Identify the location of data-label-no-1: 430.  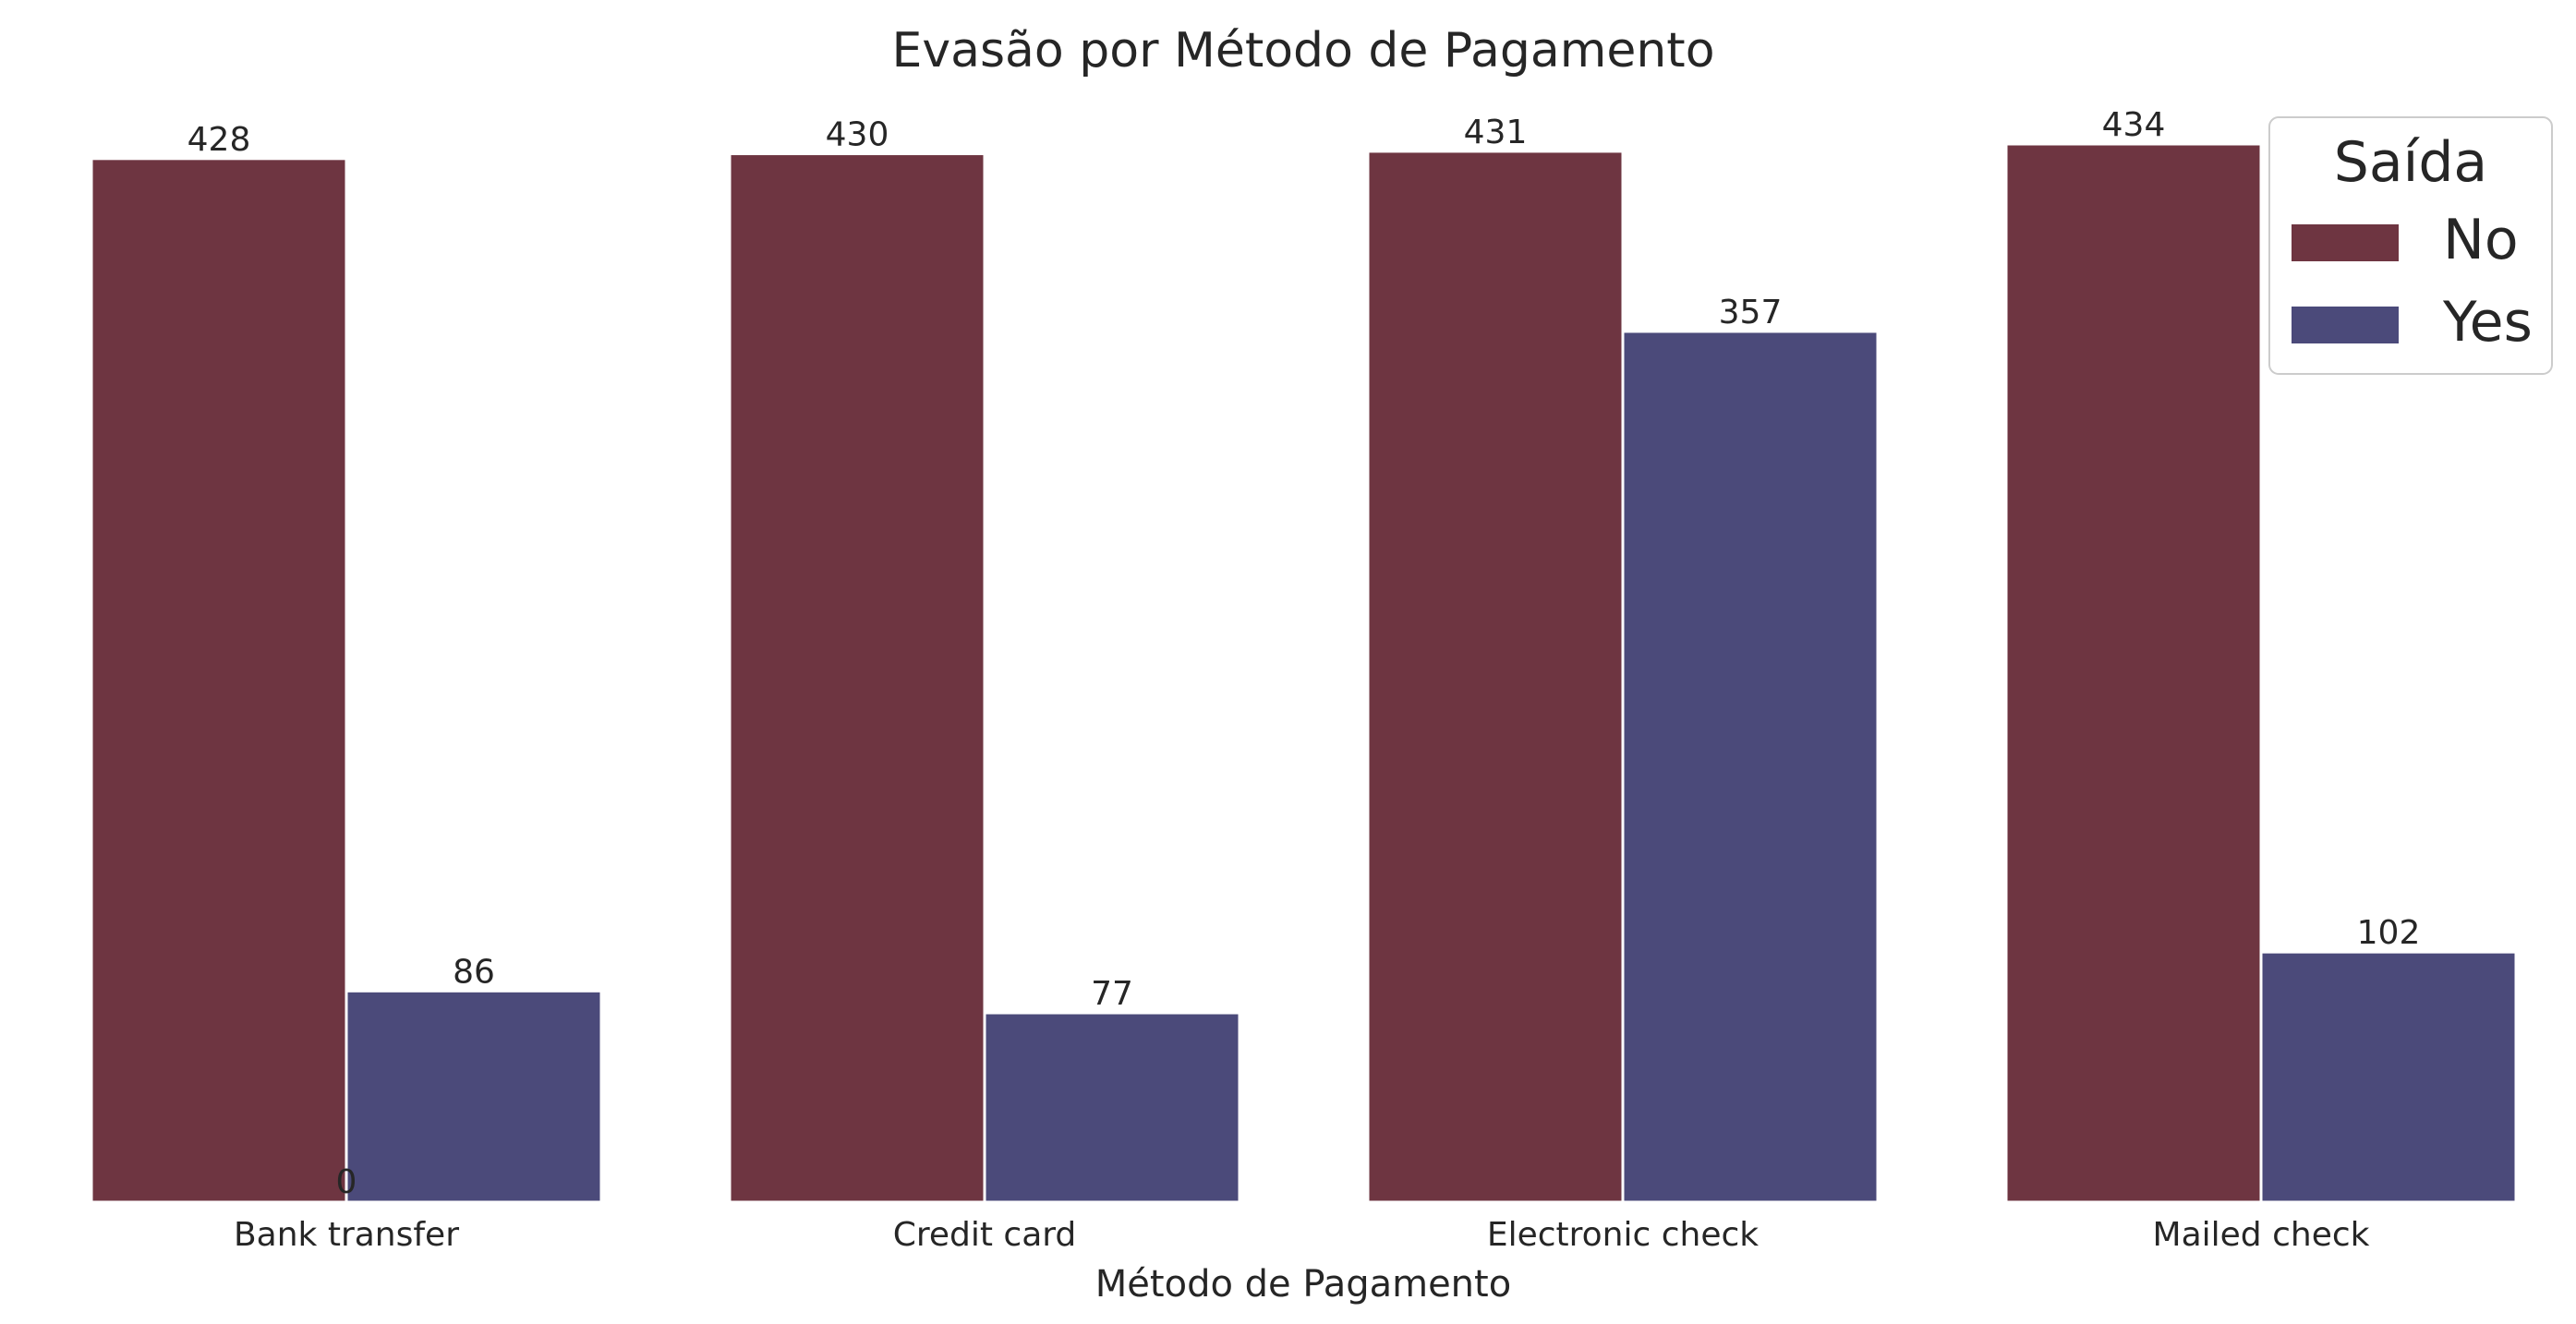
(857, 135).